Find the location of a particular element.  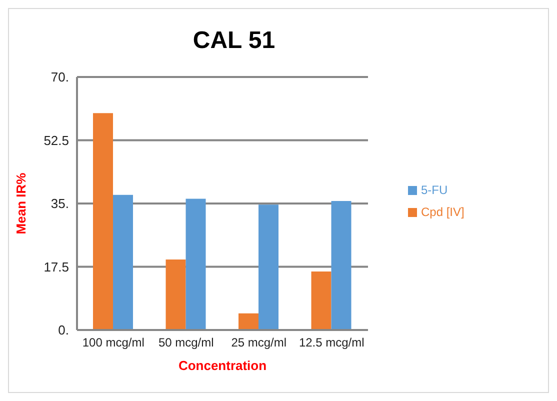

y-tick-label: 35. is located at coordinates (59, 204).